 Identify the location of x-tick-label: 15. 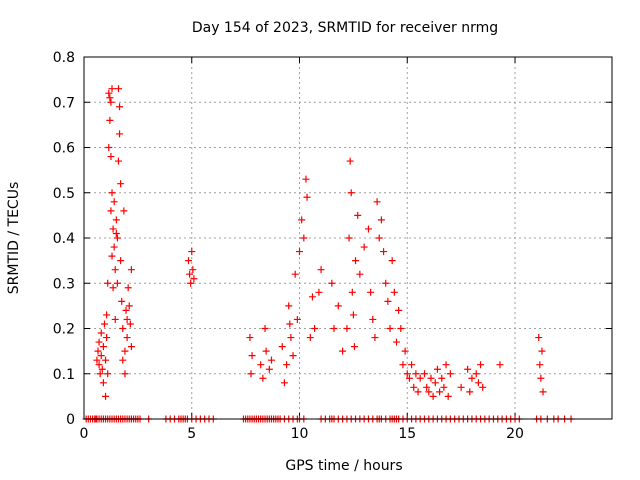
(407, 434).